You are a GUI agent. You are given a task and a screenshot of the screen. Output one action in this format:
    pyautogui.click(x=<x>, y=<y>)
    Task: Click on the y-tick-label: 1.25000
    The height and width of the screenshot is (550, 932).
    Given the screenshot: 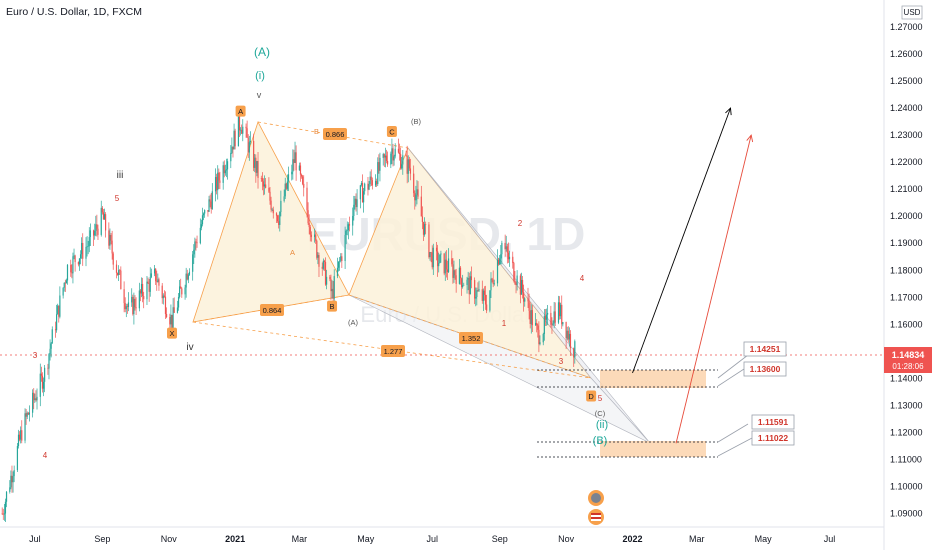 What is the action you would take?
    pyautogui.click(x=906, y=81)
    